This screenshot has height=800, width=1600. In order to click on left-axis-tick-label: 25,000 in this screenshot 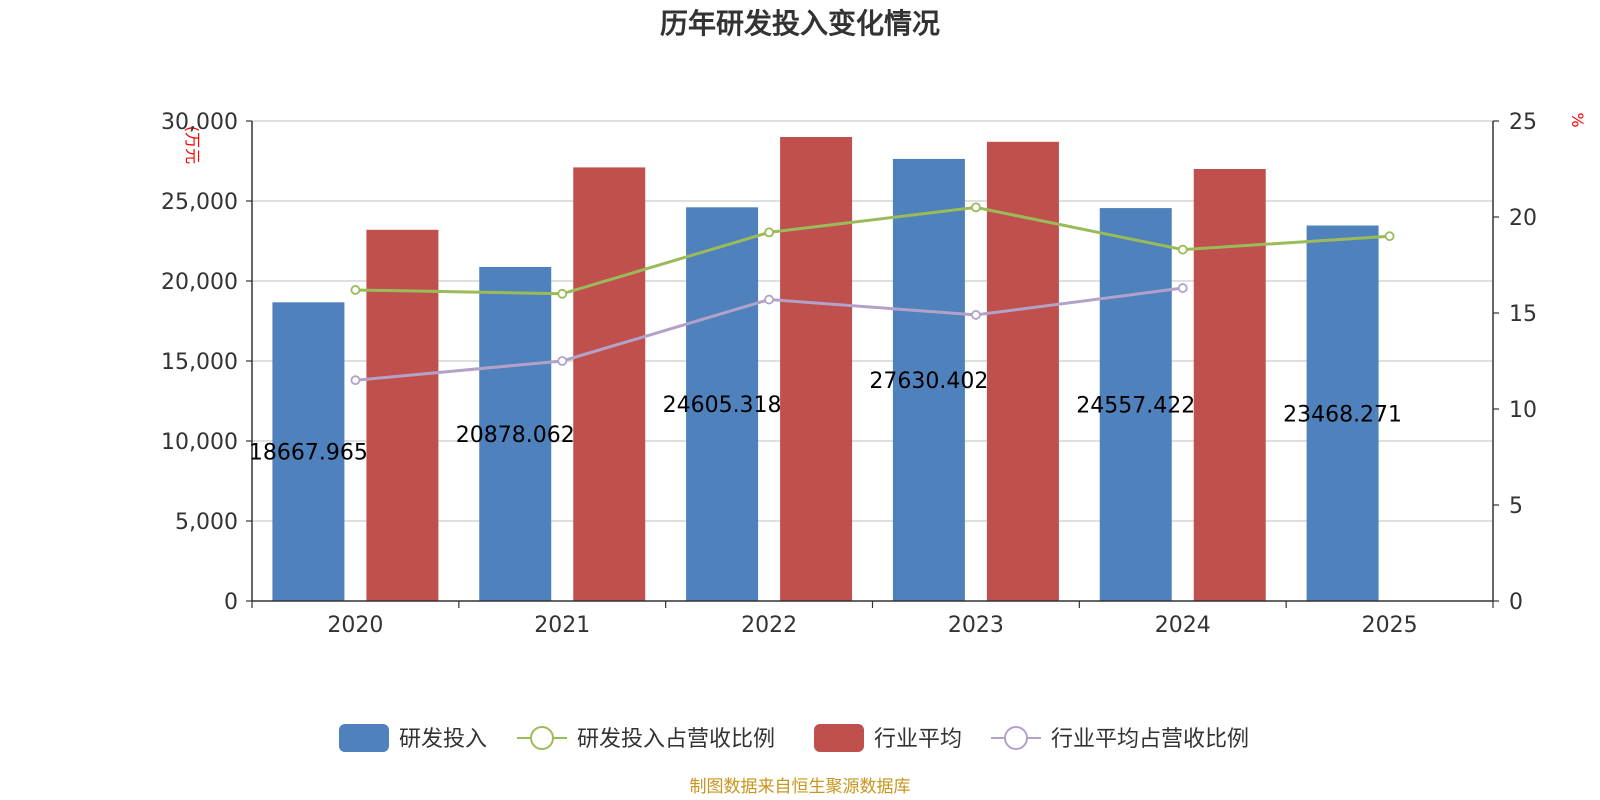, I will do `click(199, 202)`.